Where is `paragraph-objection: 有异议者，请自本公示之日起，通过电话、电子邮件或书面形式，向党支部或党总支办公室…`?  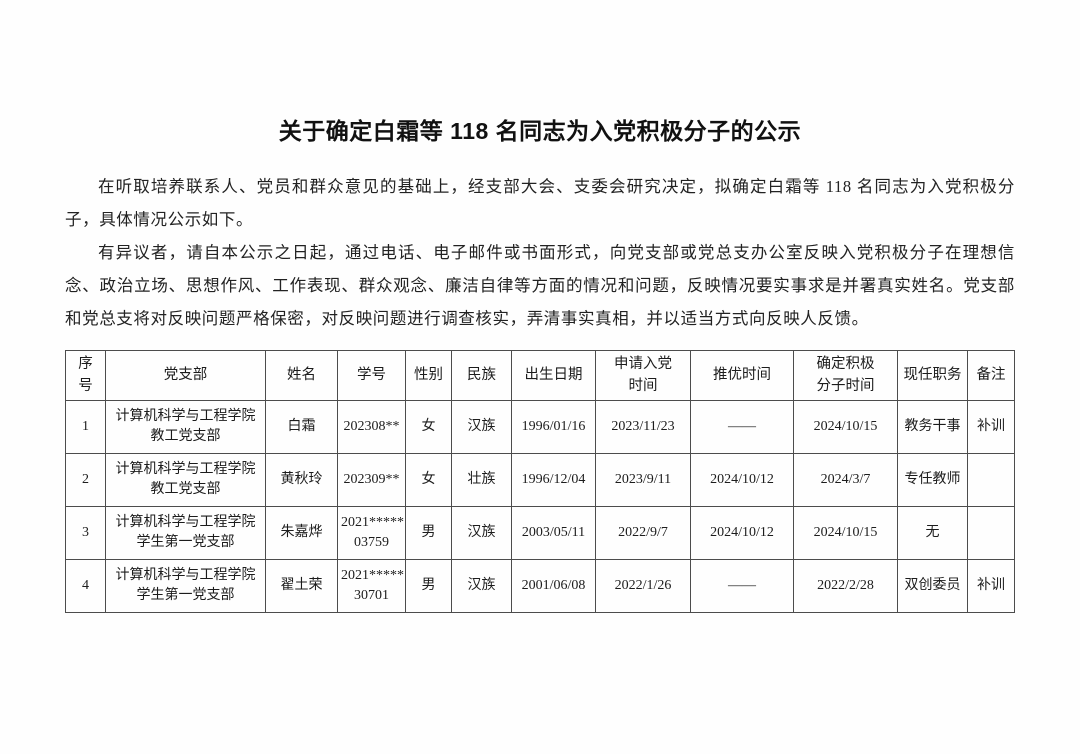 paragraph-objection: 有异议者，请自本公示之日起，通过电话、电子邮件或书面形式，向党支部或党总支办公室… is located at coordinates (540, 285).